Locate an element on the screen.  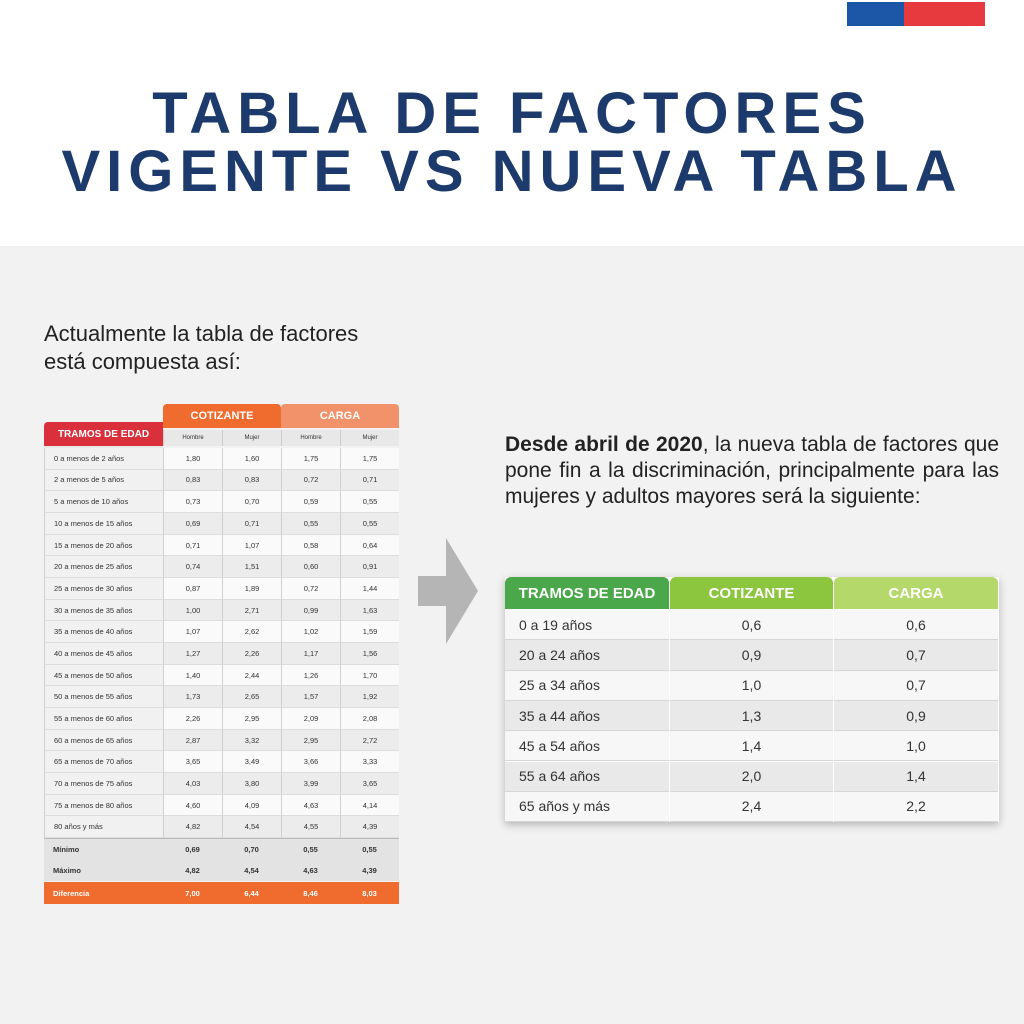
sub-header: Mujer is located at coordinates (251, 438).